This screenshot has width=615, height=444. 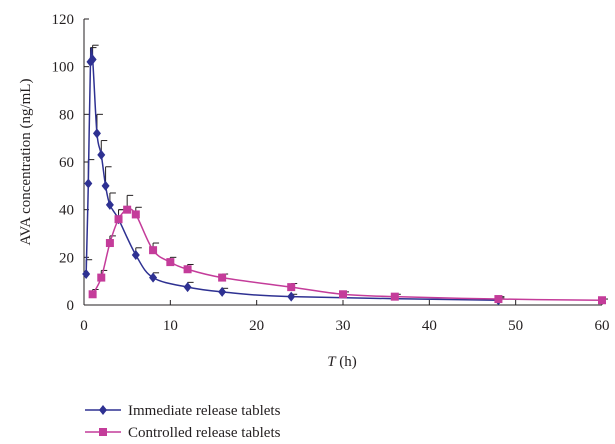 What do you see at coordinates (170, 326) in the screenshot?
I see `x-tick-label: 10` at bounding box center [170, 326].